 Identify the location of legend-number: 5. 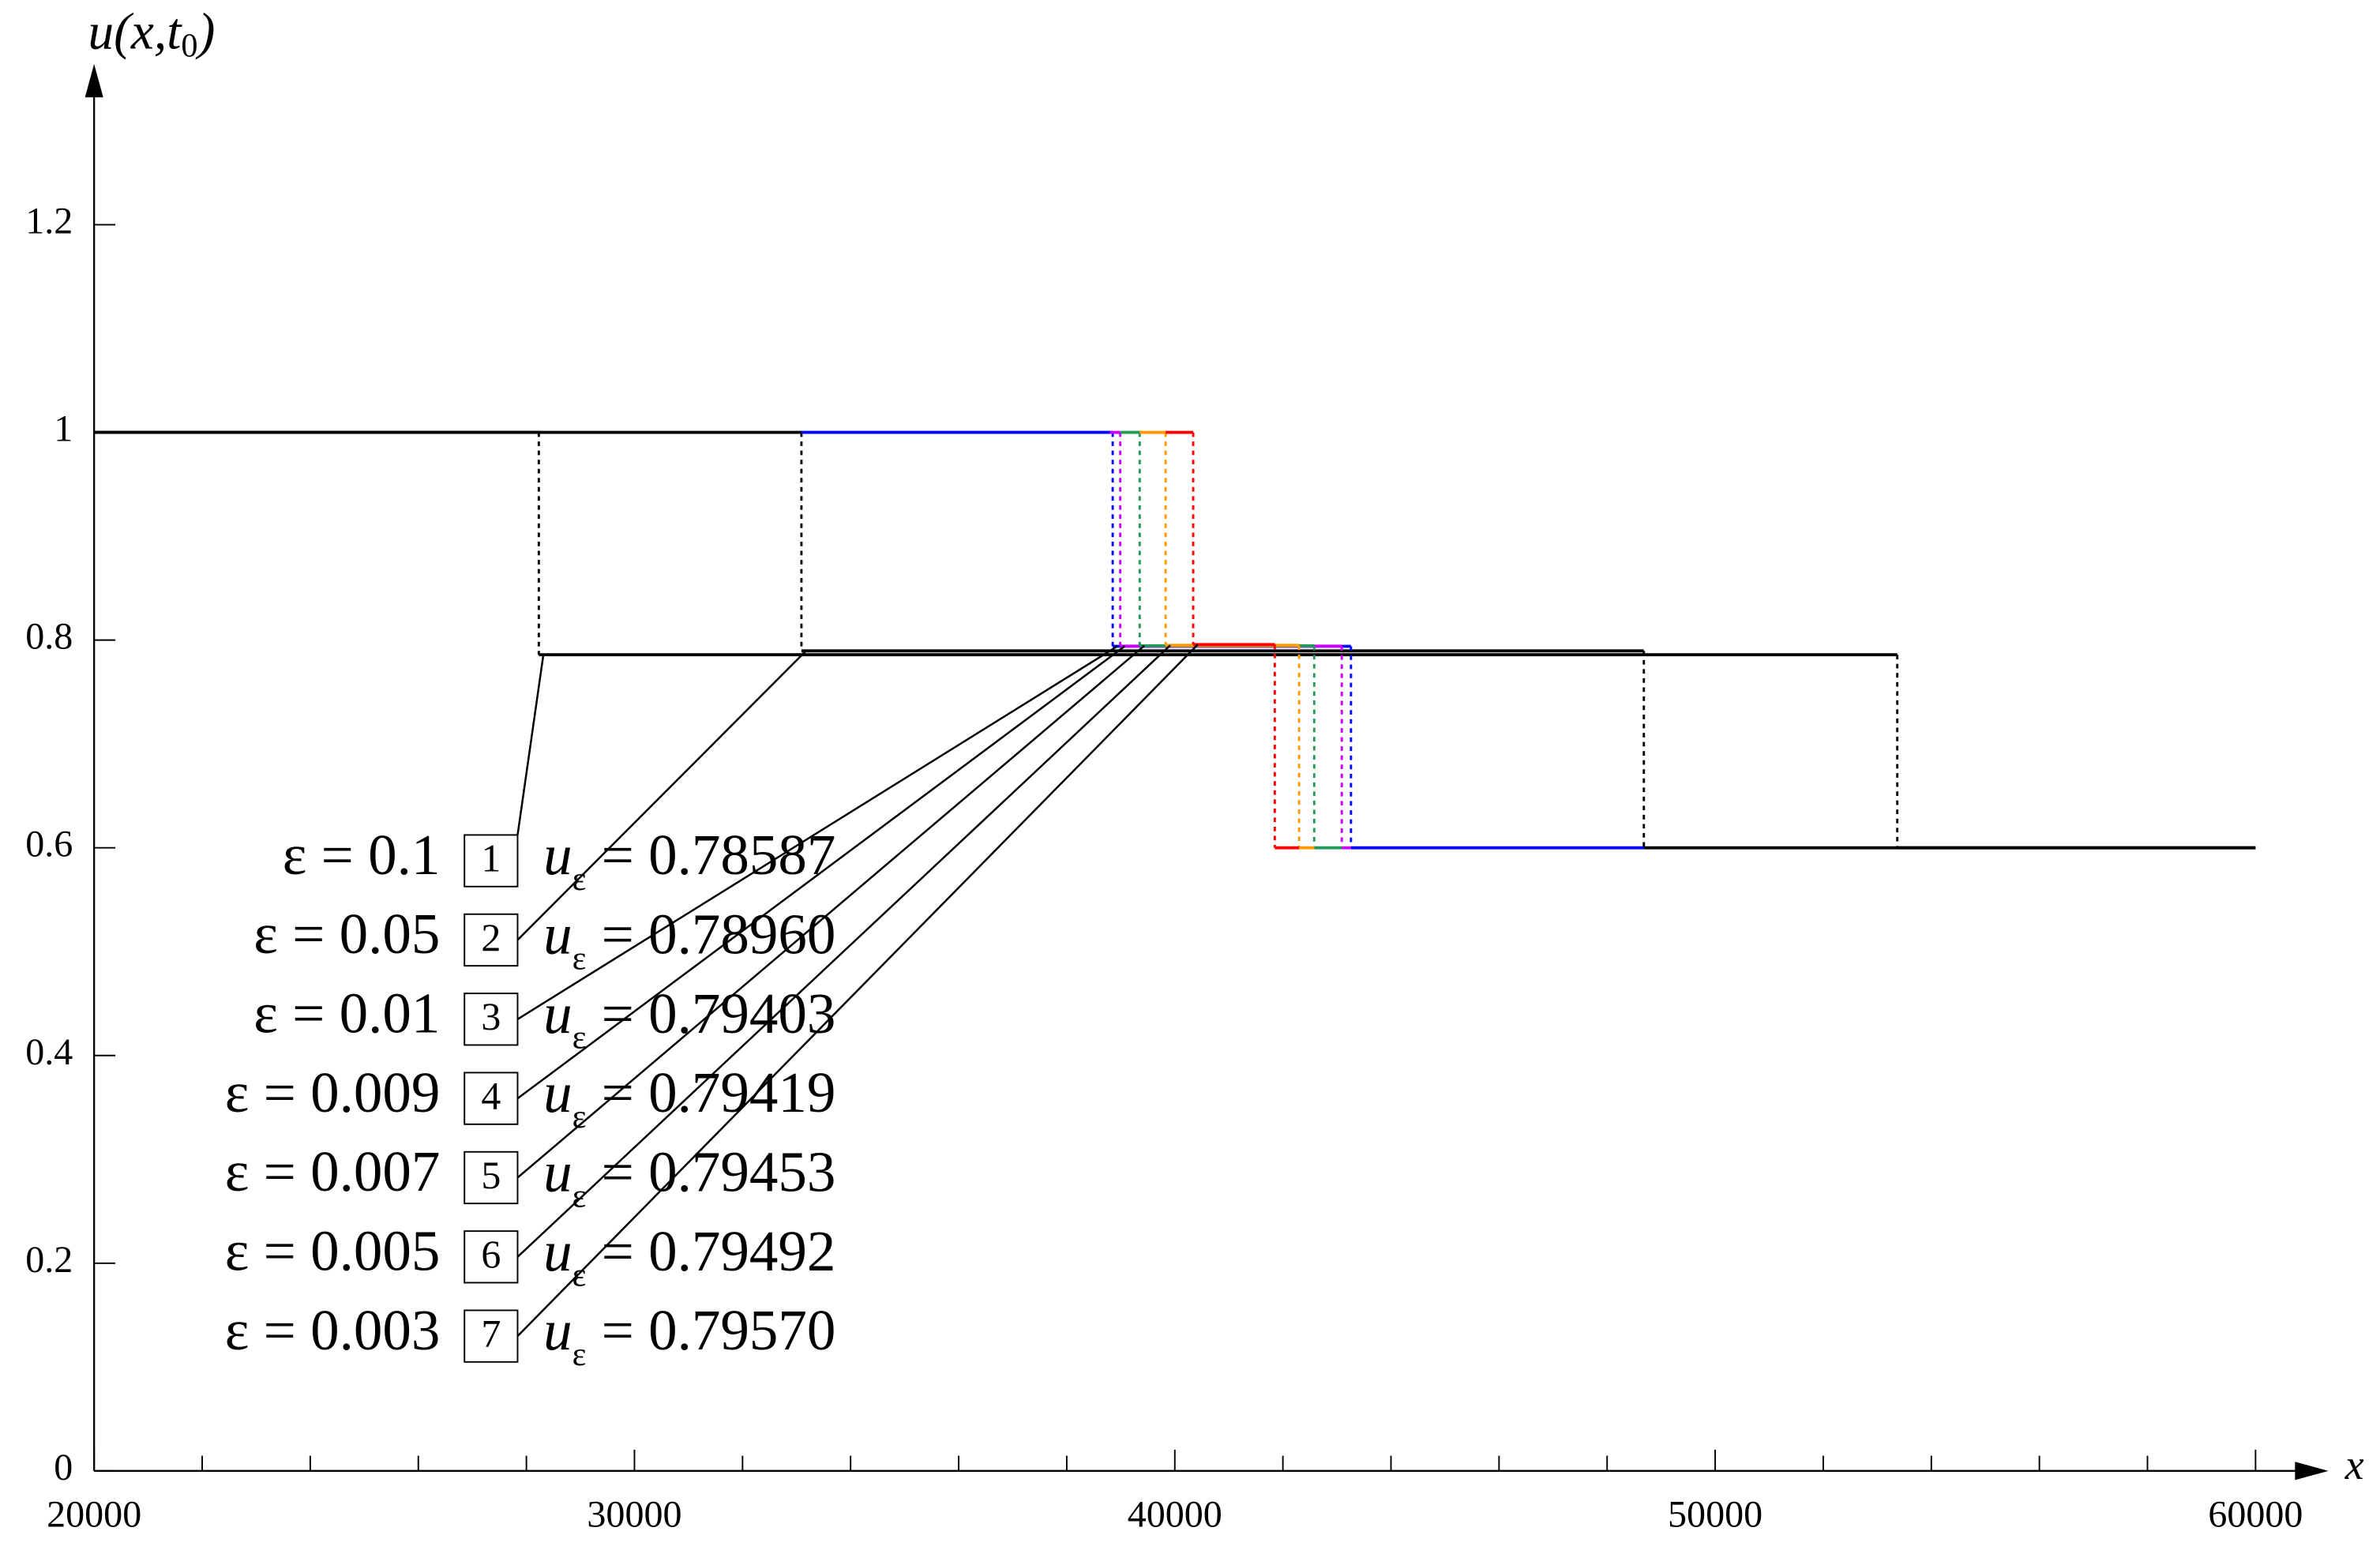
(491, 1175).